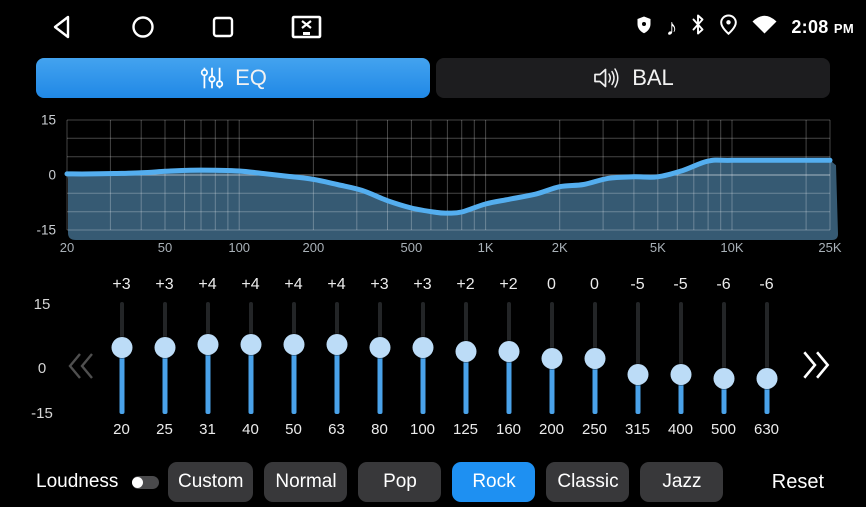  What do you see at coordinates (594, 429) in the screenshot?
I see `band-freq-label: 250` at bounding box center [594, 429].